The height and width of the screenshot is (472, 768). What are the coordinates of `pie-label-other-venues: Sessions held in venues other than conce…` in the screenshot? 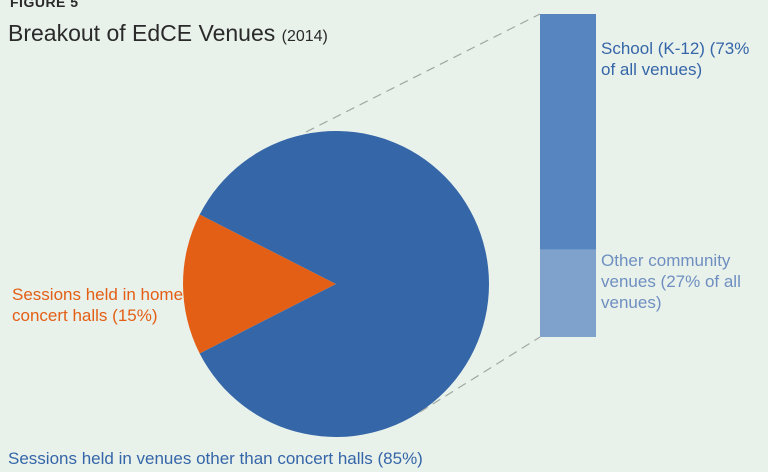 It's located at (215, 458).